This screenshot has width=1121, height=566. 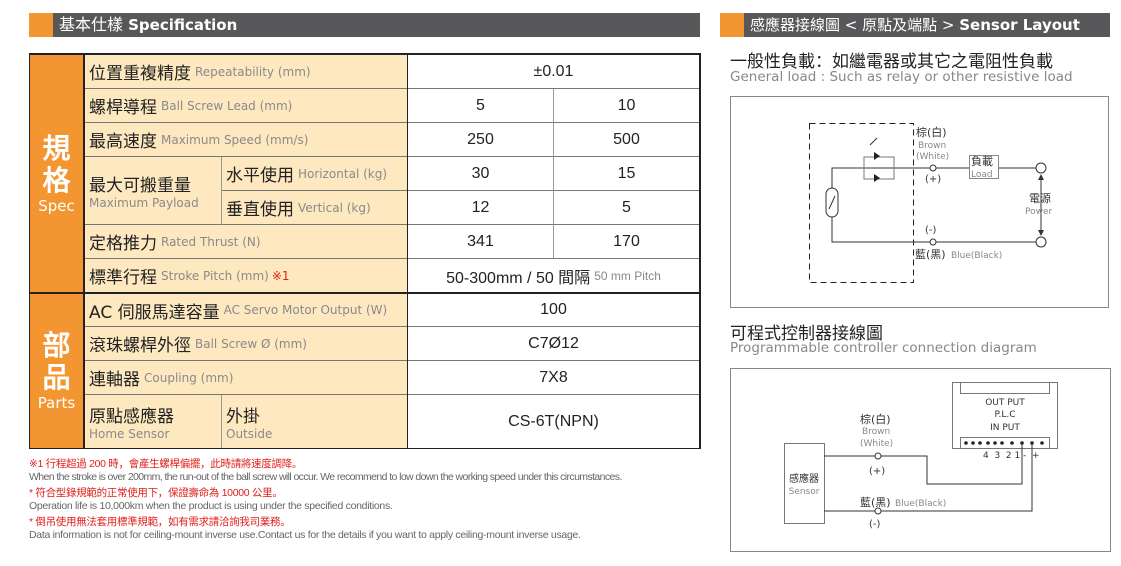 What do you see at coordinates (56, 148) in the screenshot?
I see `group-spec-cn1: 規` at bounding box center [56, 148].